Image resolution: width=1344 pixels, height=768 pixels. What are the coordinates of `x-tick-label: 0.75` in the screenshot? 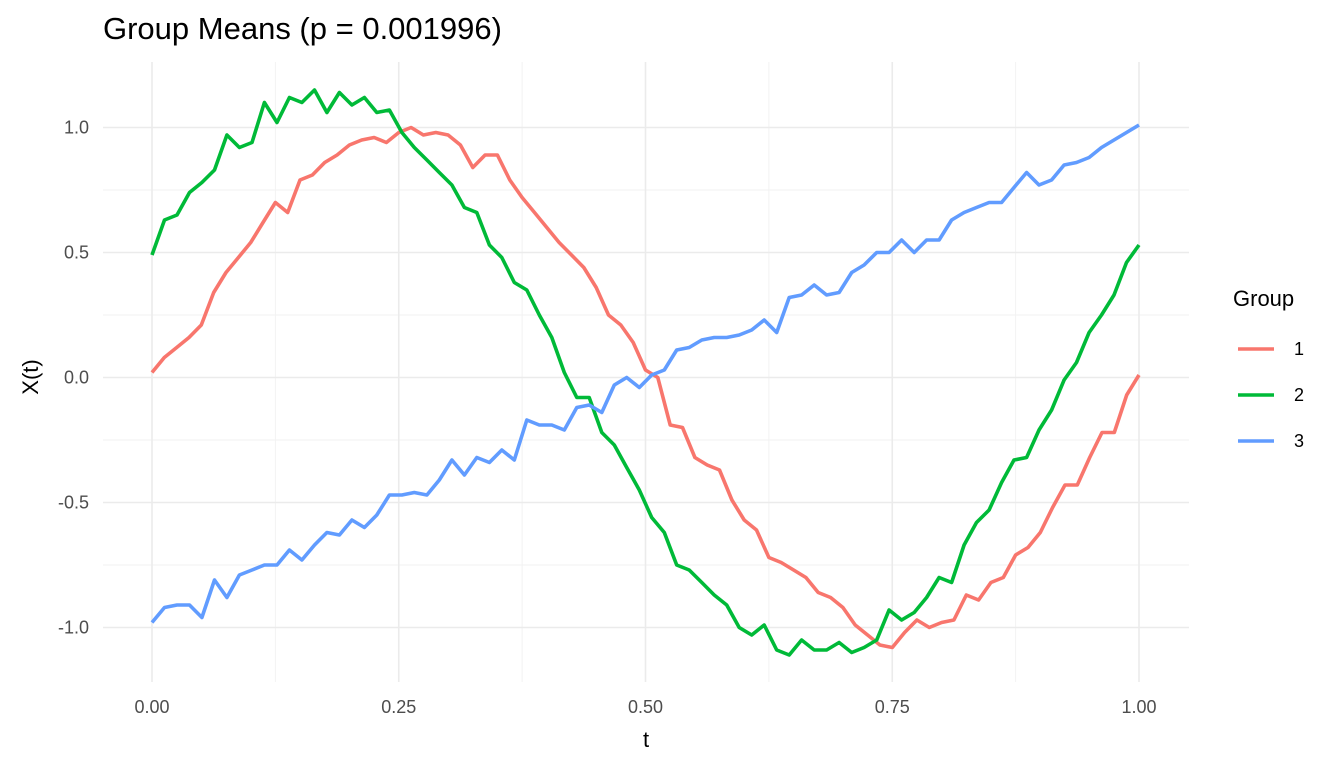 It's located at (892, 707).